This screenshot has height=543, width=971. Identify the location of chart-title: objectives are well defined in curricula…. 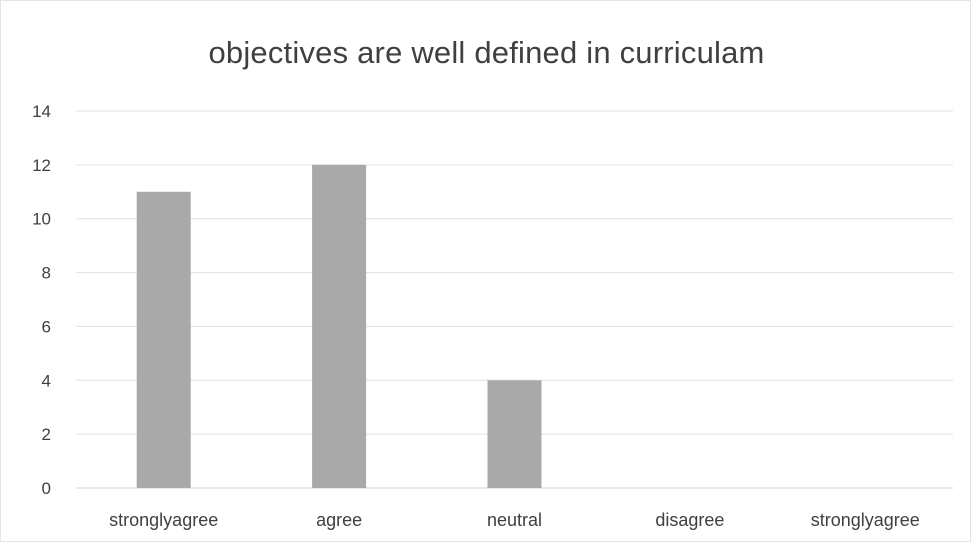
(486, 52).